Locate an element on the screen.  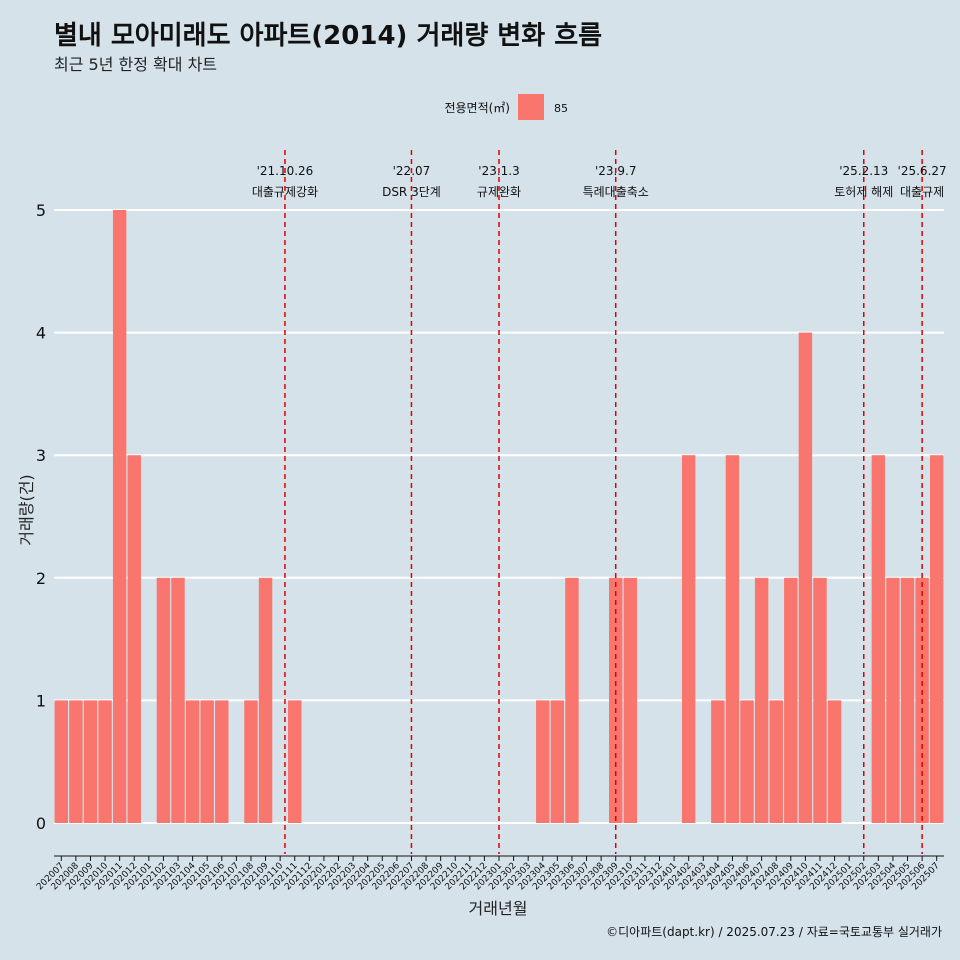
y-tick-label: 0 is located at coordinates (41, 823).